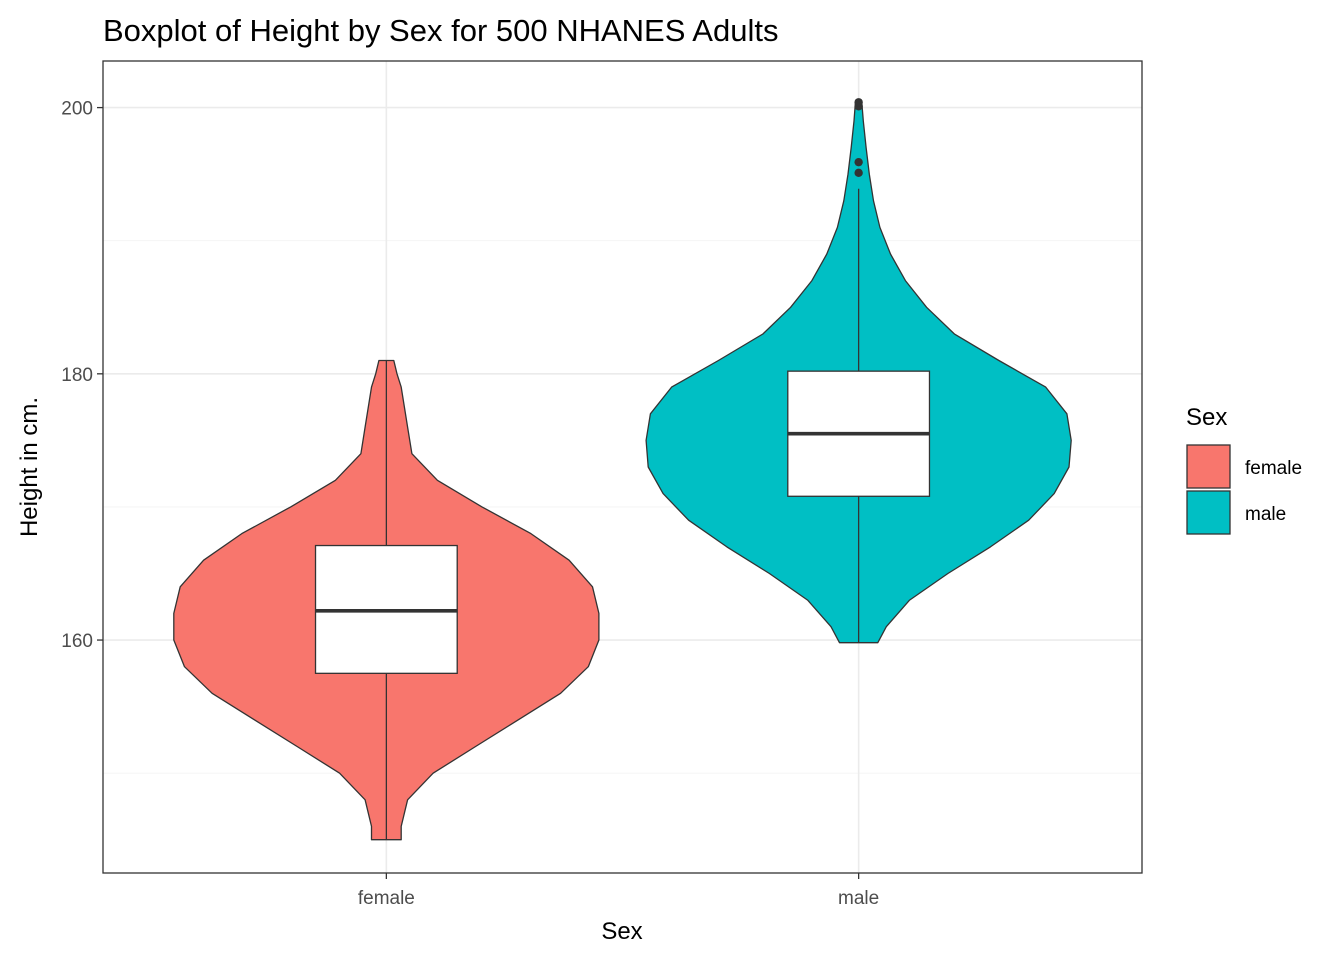 The height and width of the screenshot is (960, 1344). Describe the element at coordinates (1244, 469) in the screenshot. I see `legend: Sex female male` at that location.